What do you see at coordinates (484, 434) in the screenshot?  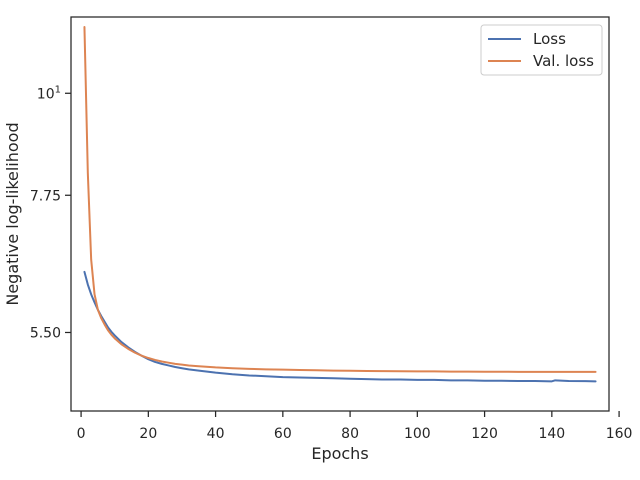 I see `x-tick-label: 120` at bounding box center [484, 434].